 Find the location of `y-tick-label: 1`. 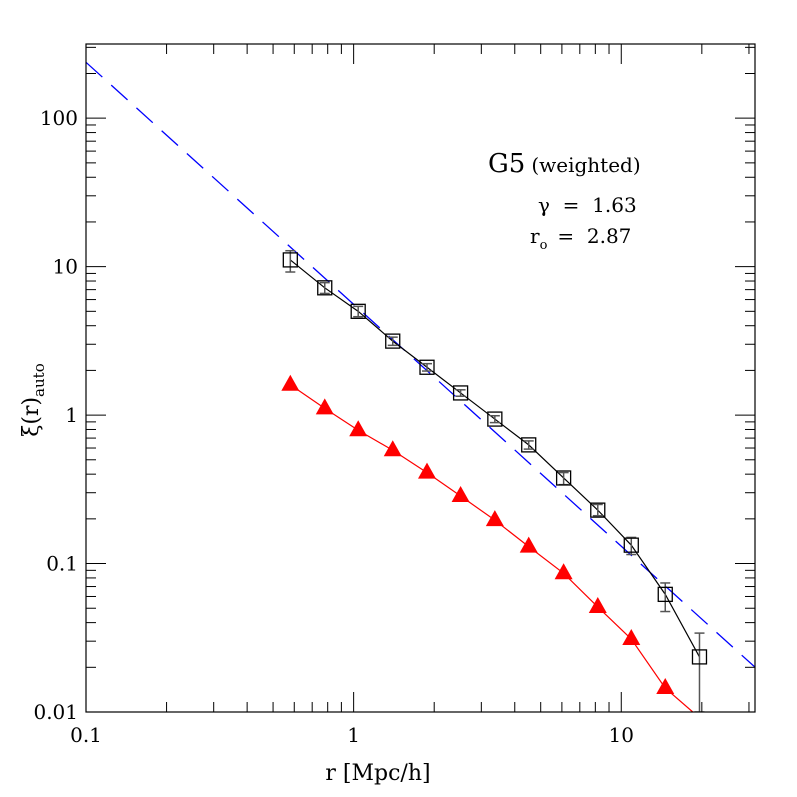

y-tick-label: 1 is located at coordinates (71, 415).